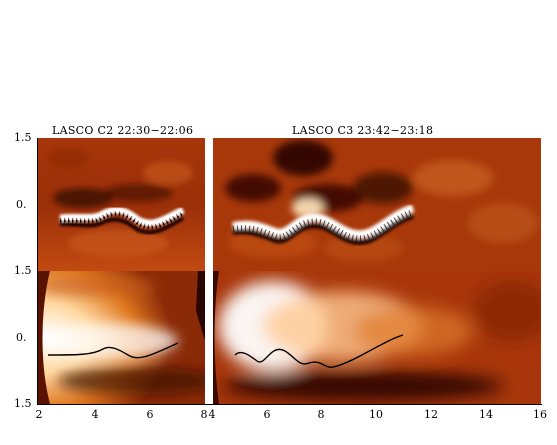 This screenshot has height=445, width=557. What do you see at coordinates (431, 414) in the screenshot?
I see `x-tick-label: 12` at bounding box center [431, 414].